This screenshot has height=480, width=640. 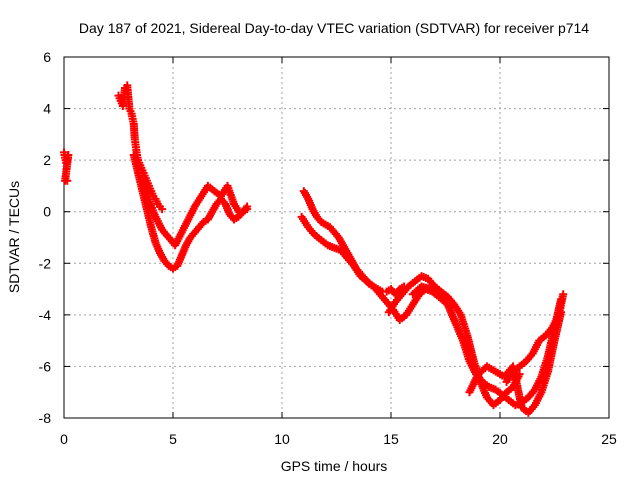 What do you see at coordinates (14, 237) in the screenshot?
I see `y-axis-label: SDTVAR / TECUs` at bounding box center [14, 237].